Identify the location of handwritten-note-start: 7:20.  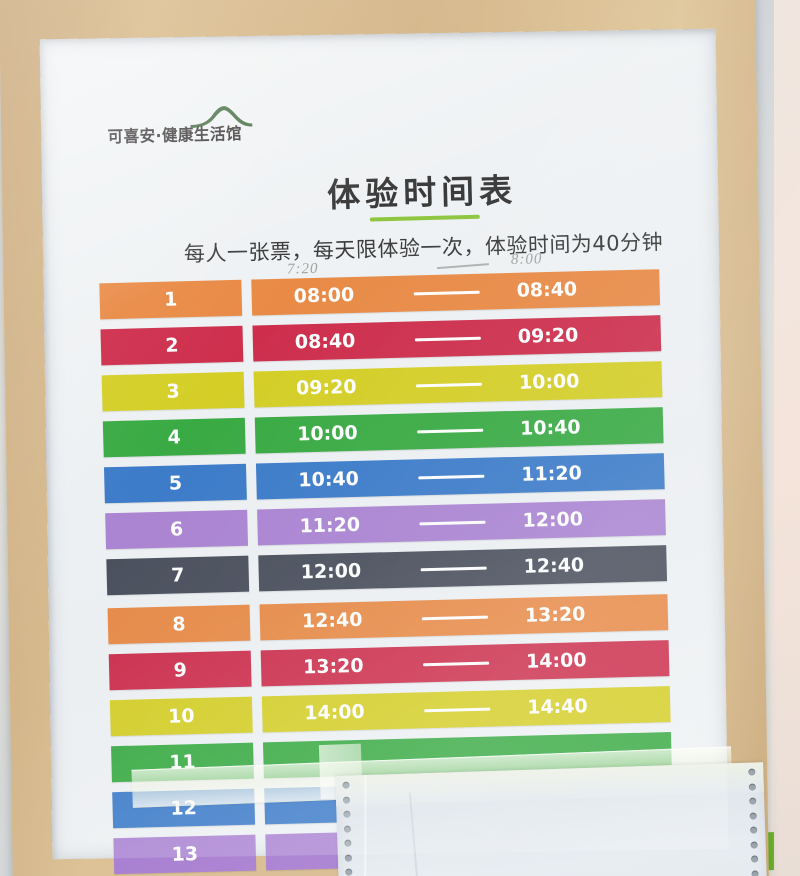
(302, 269).